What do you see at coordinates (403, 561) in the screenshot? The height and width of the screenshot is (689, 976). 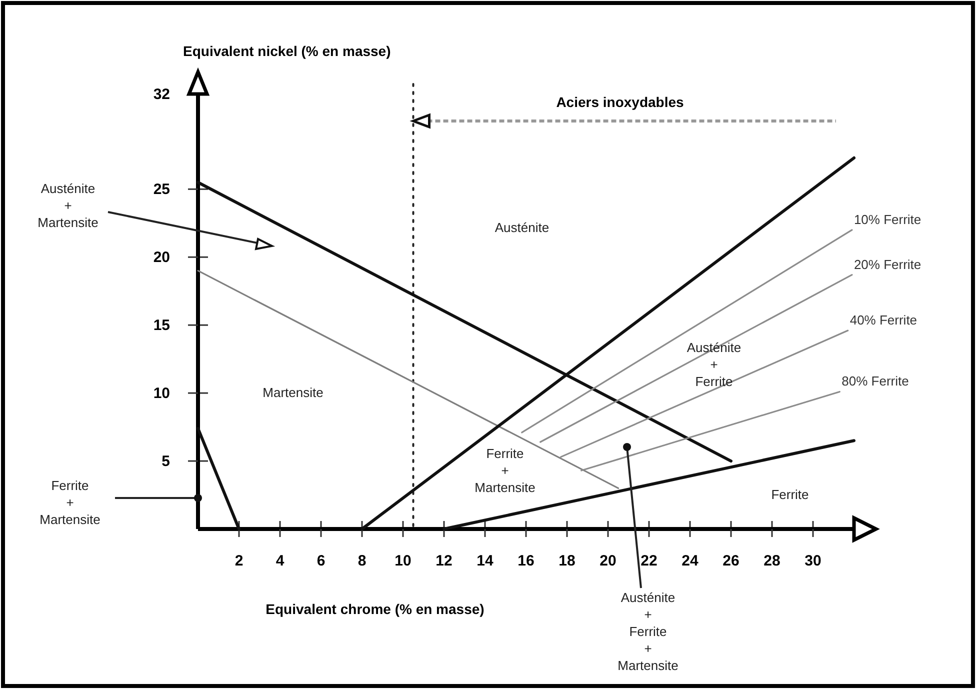 I see `x-tick-label: 10` at bounding box center [403, 561].